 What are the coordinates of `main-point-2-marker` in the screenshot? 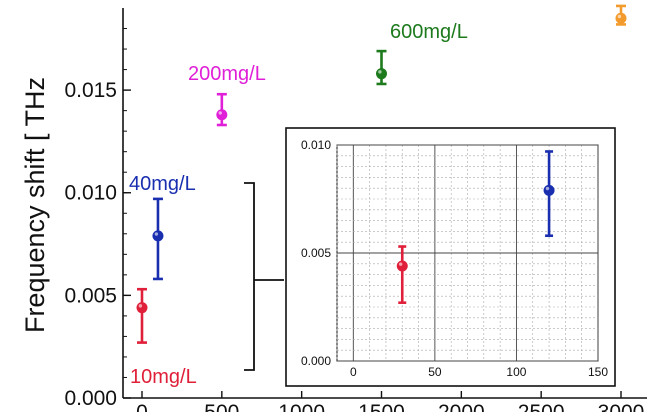 It's located at (222, 115).